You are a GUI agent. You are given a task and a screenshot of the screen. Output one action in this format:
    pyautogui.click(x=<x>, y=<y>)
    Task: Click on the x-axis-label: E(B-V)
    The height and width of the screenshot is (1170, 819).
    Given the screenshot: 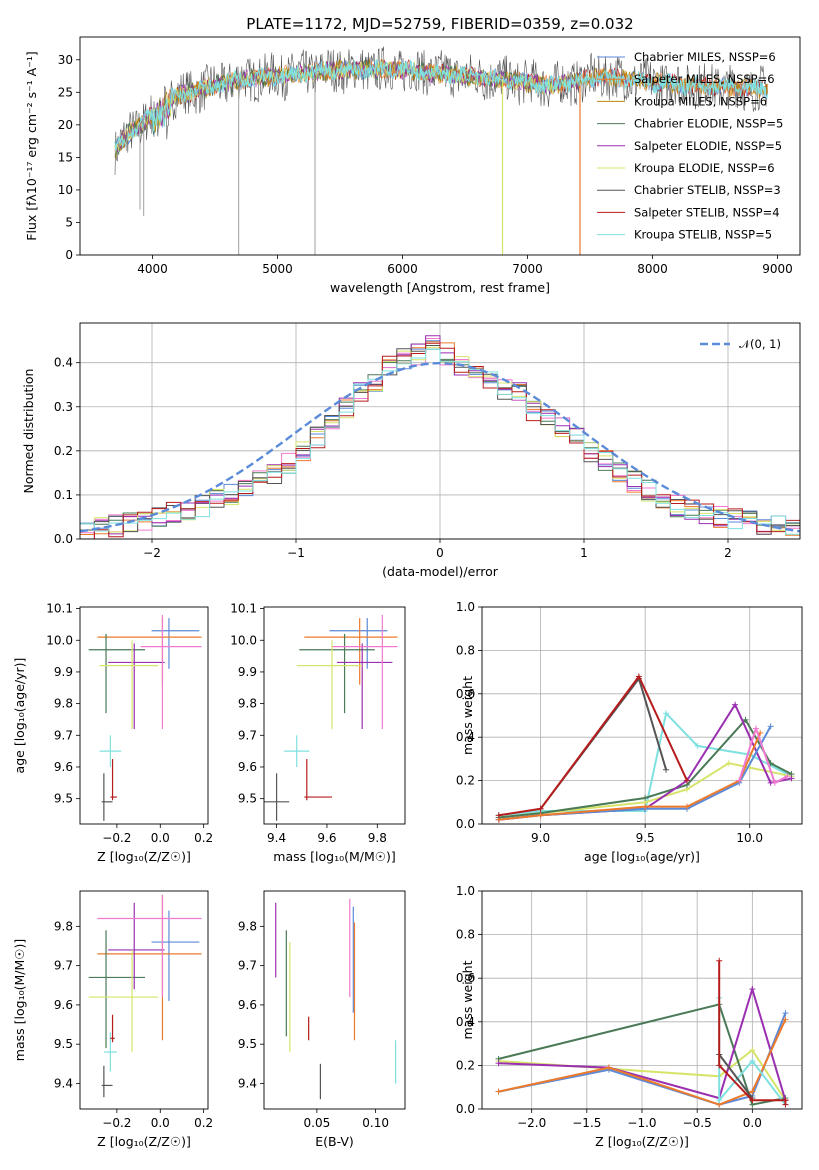 What is the action you would take?
    pyautogui.click(x=334, y=1141)
    